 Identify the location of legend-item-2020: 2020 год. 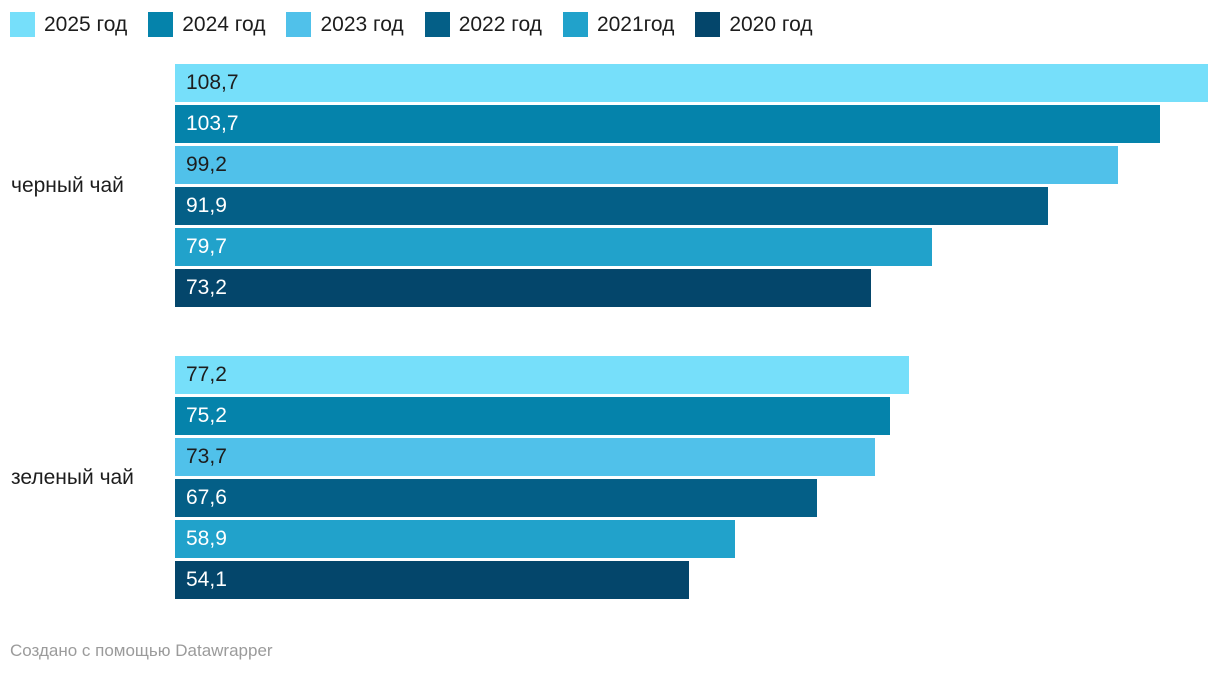
(754, 24).